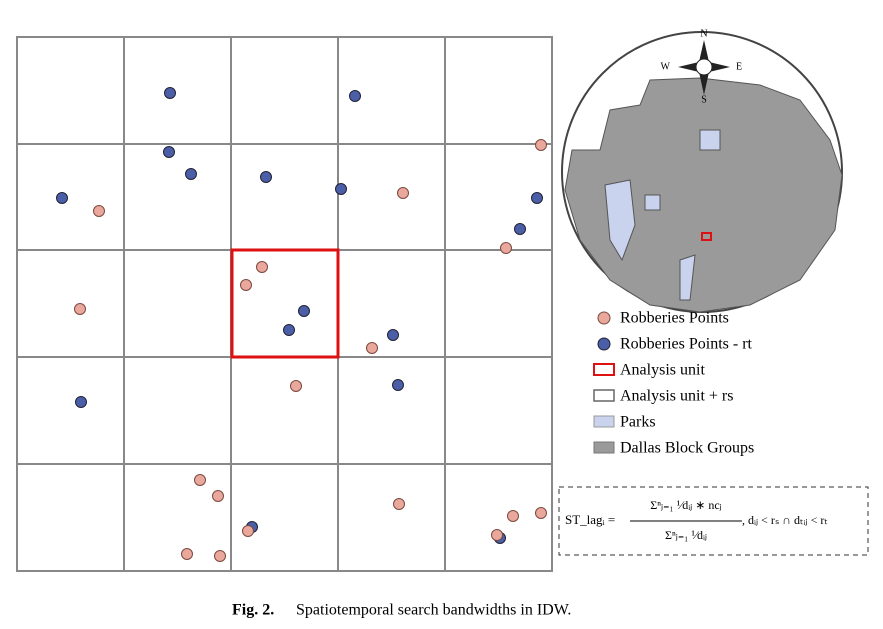 Image resolution: width=883 pixels, height=629 pixels. What do you see at coordinates (674, 318) in the screenshot?
I see `legend-label: Robberies Points` at bounding box center [674, 318].